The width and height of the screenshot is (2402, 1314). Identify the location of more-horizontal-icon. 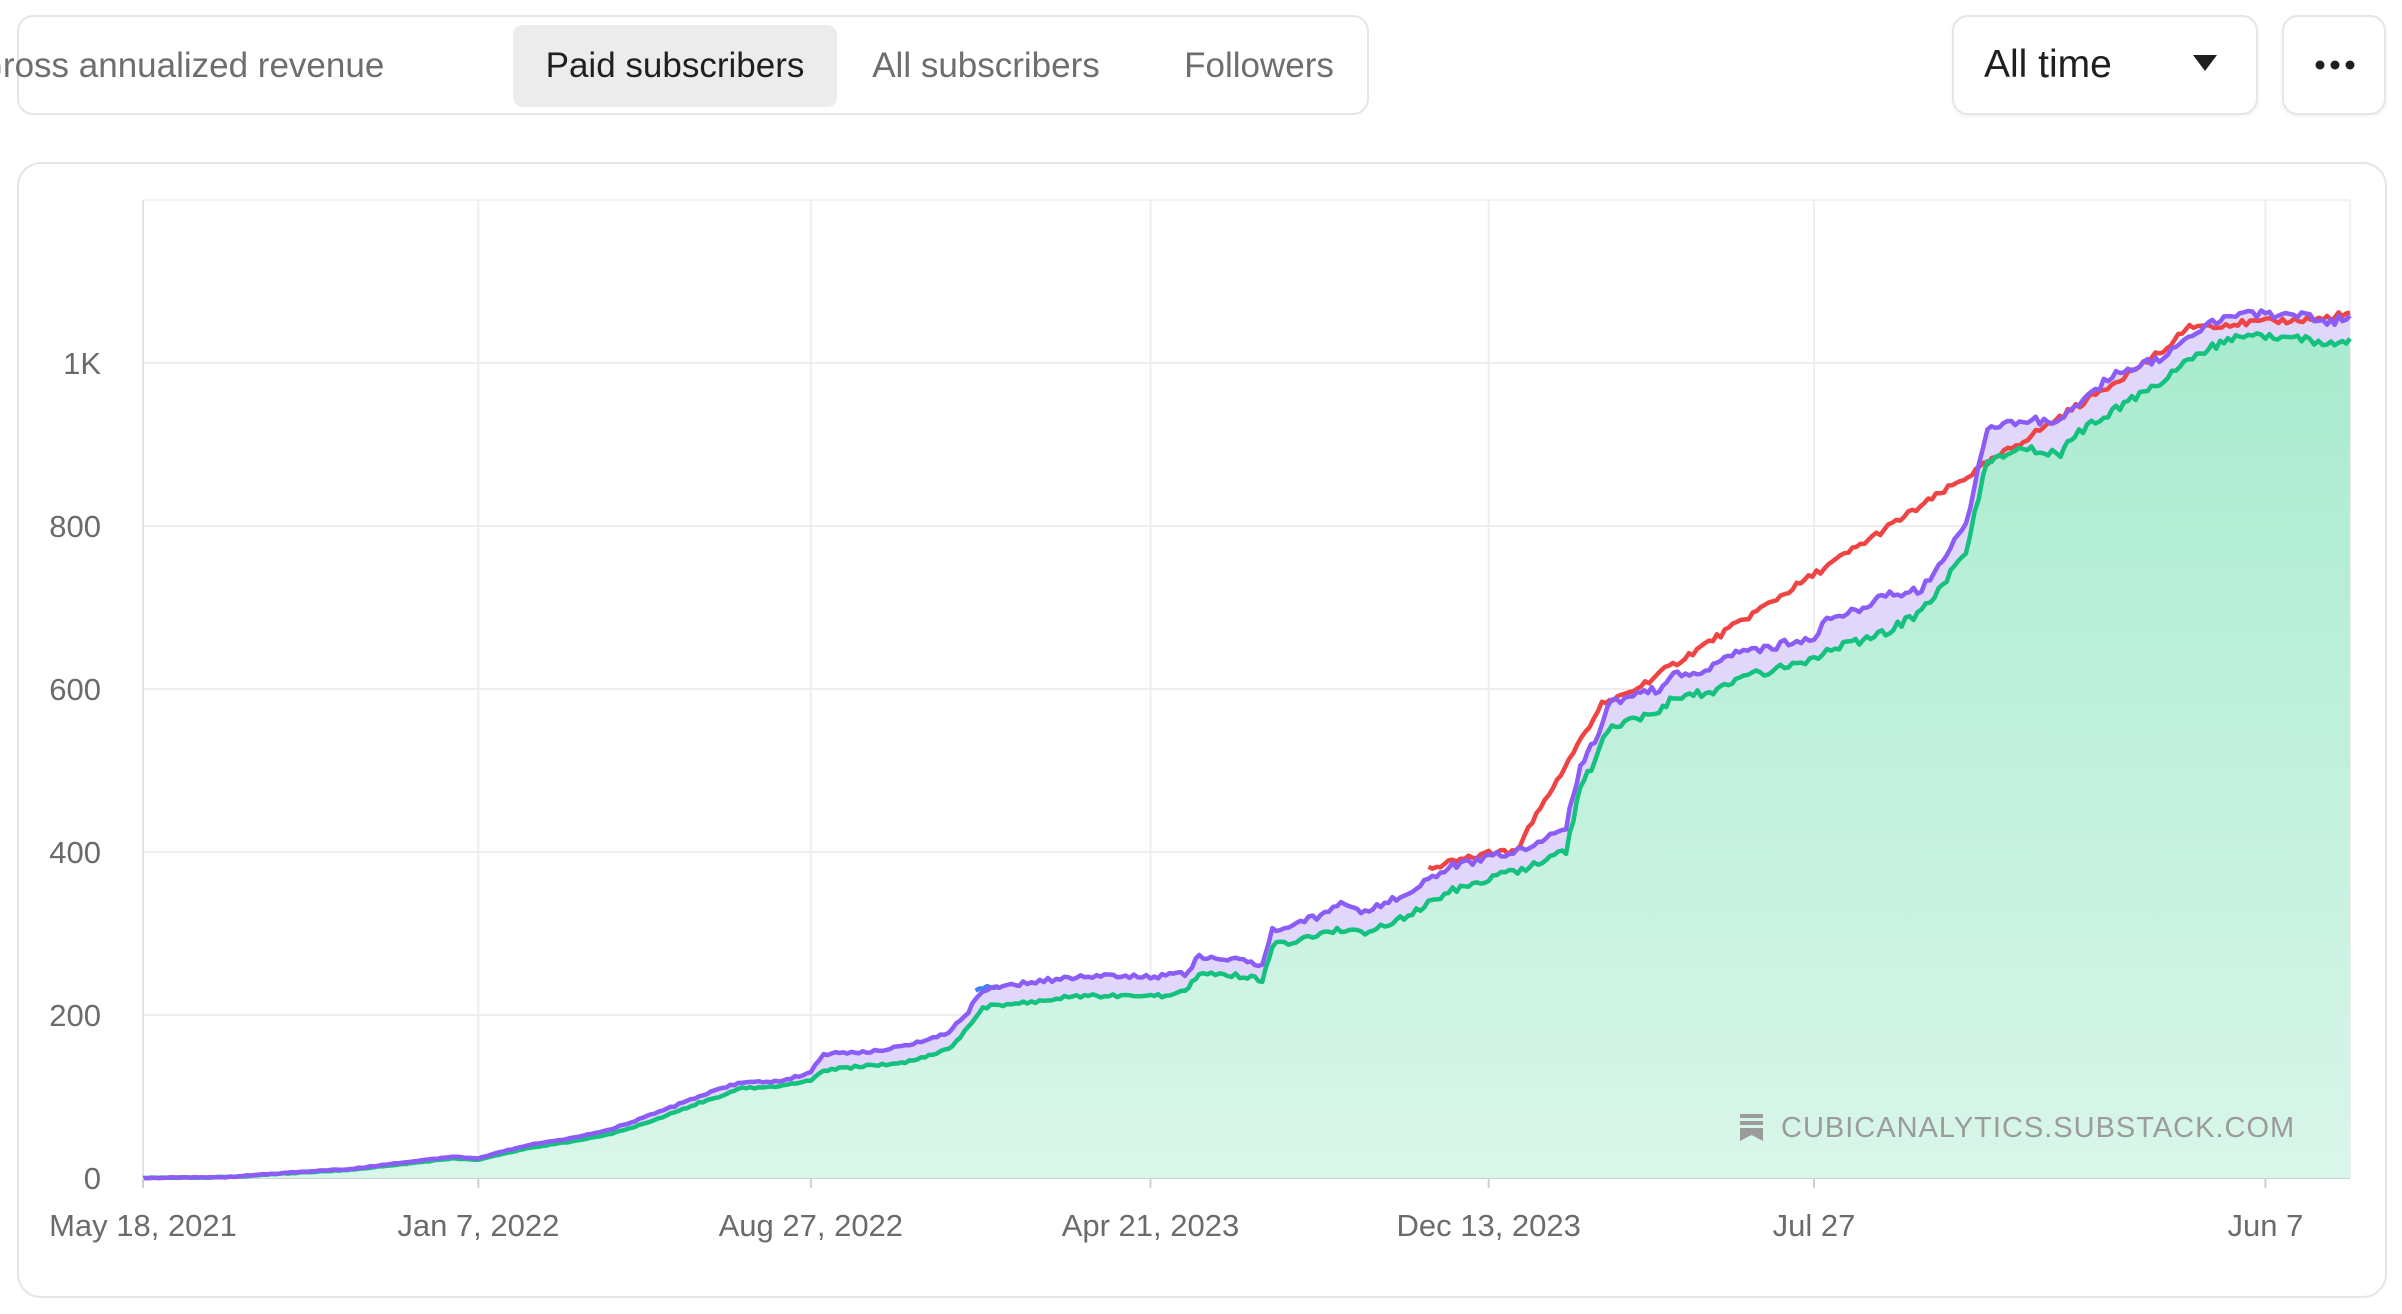
(2335, 65).